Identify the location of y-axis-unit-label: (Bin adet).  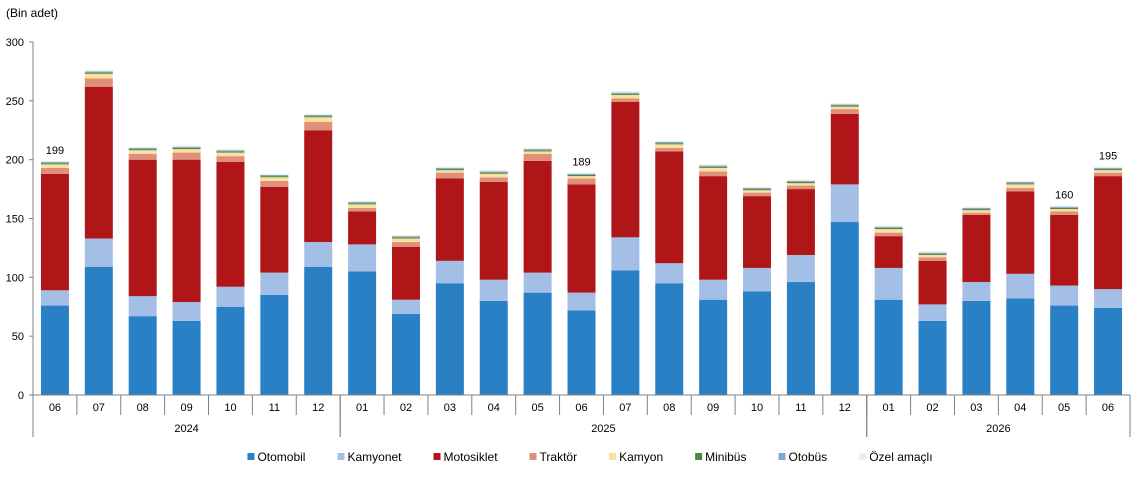
(32, 13).